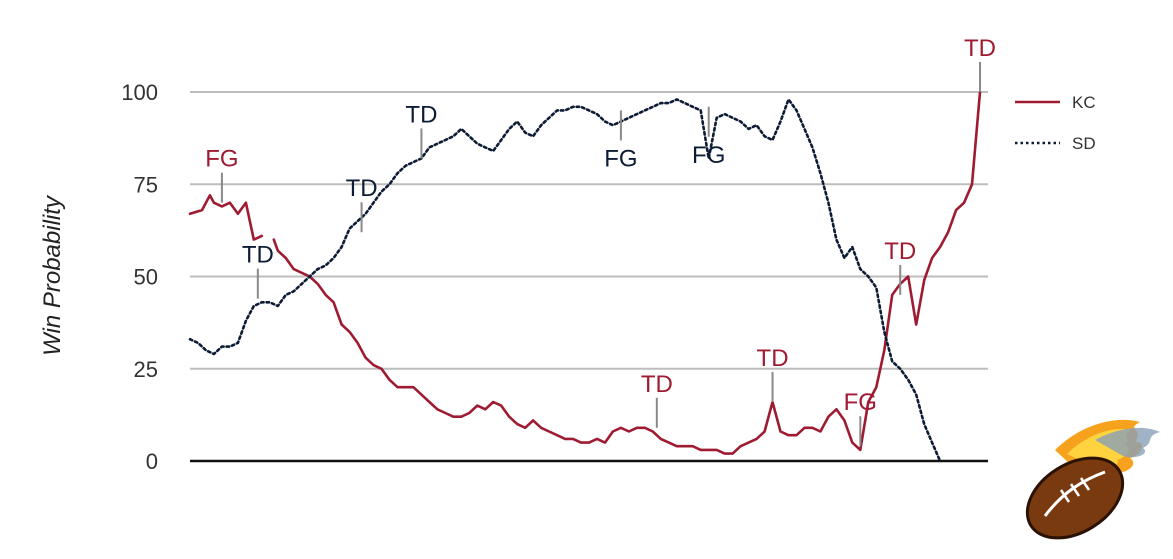 The height and width of the screenshot is (559, 1173). I want to click on legend-label-kc: KC, so click(1084, 102).